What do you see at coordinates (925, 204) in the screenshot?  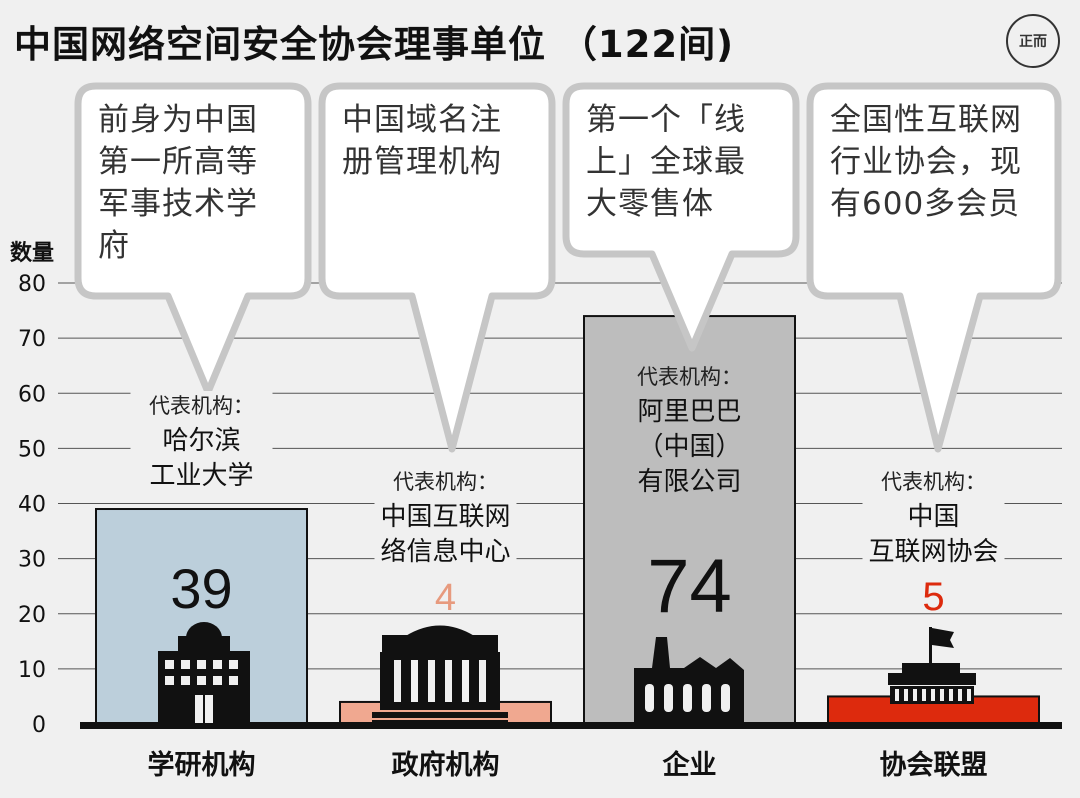 I see `callout-text: 有600多会员` at bounding box center [925, 204].